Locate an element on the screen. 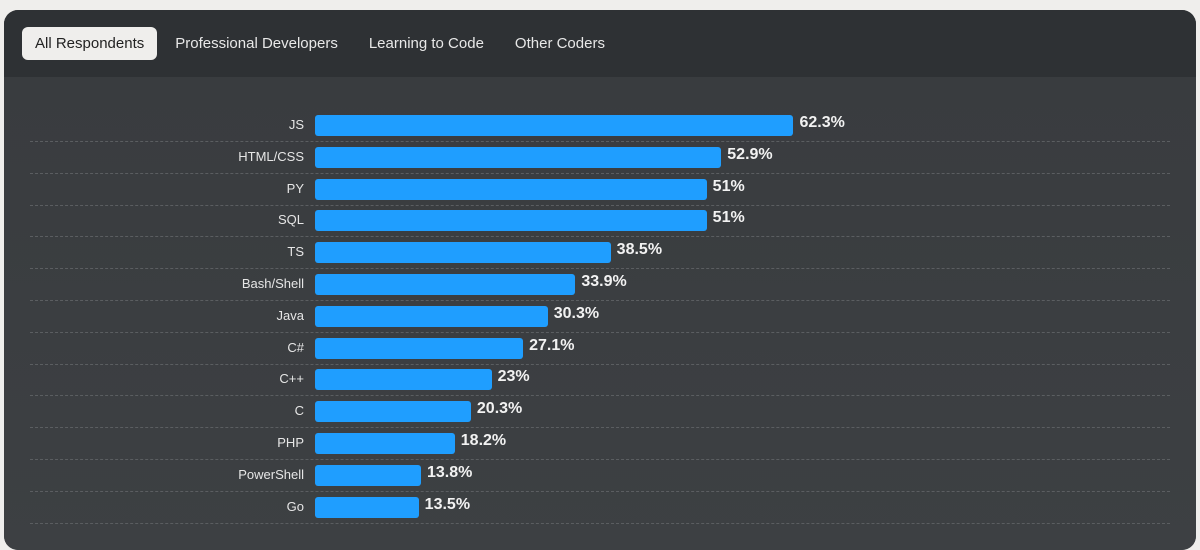  bar-row: PHP 18.2% is located at coordinates (600, 443).